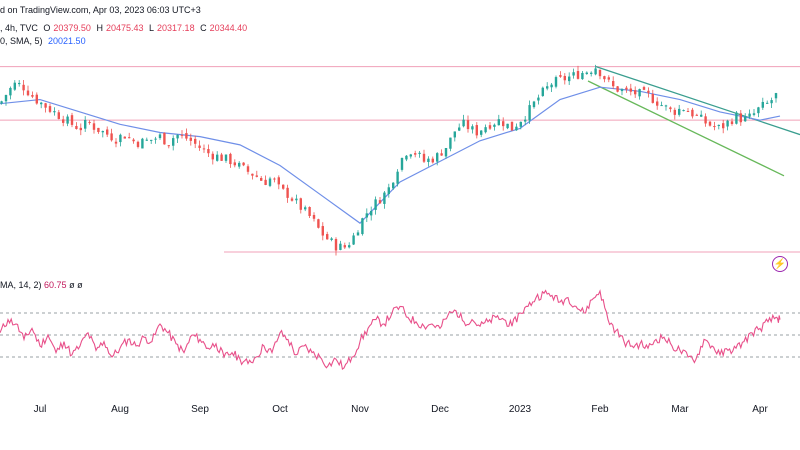  What do you see at coordinates (120, 409) in the screenshot?
I see `x-tick-label: Aug` at bounding box center [120, 409].